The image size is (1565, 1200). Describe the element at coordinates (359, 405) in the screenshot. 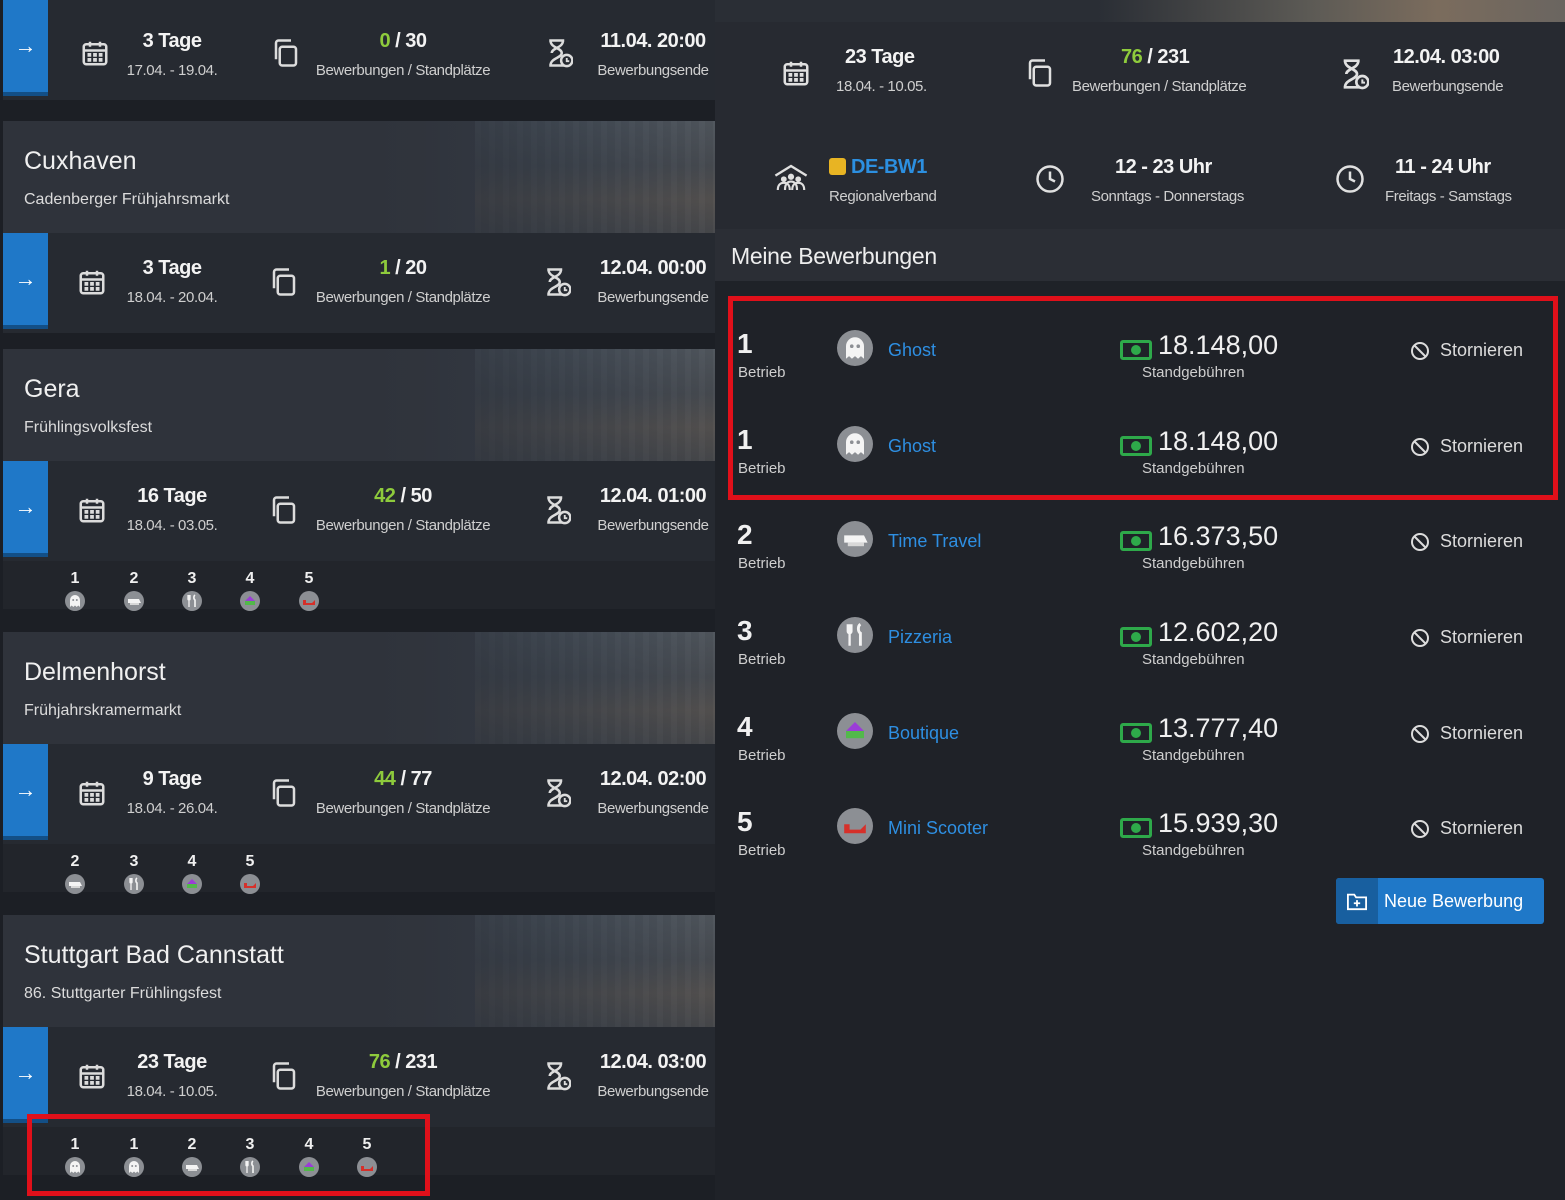

I see `market-banner: Gera Frühlingsvolksfest` at that location.